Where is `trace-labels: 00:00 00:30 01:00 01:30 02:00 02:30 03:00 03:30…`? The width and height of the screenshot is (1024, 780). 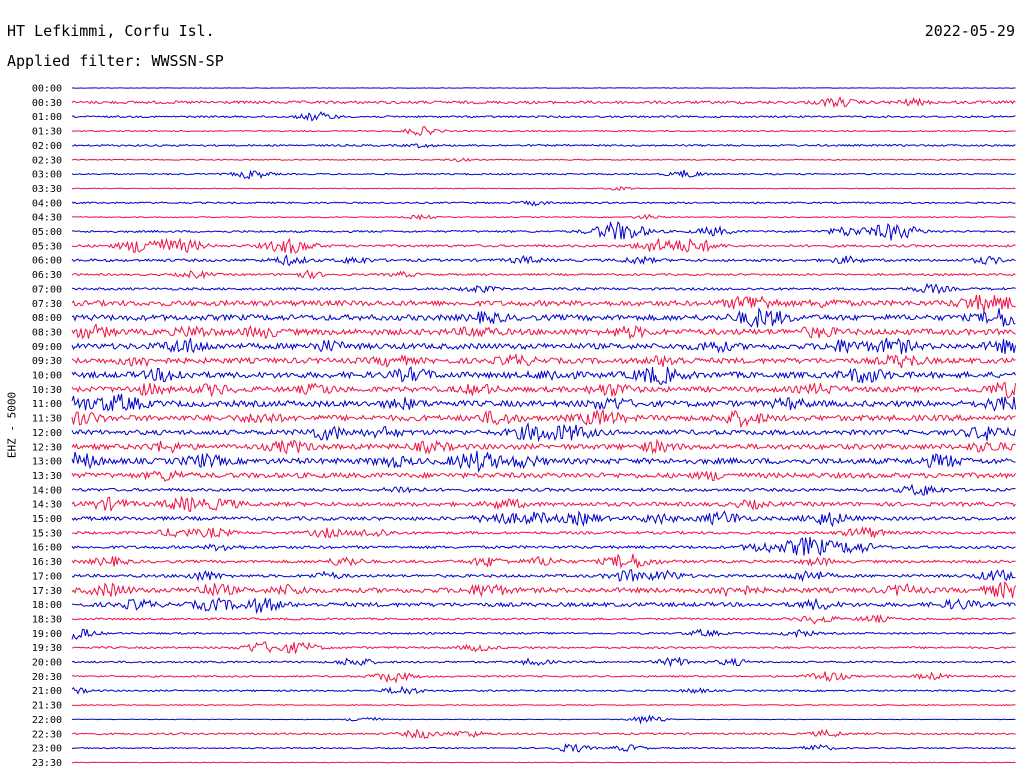 trace-labels: 00:00 00:30 01:00 01:30 02:00 02:30 03:00 03:30… is located at coordinates (47, 426).